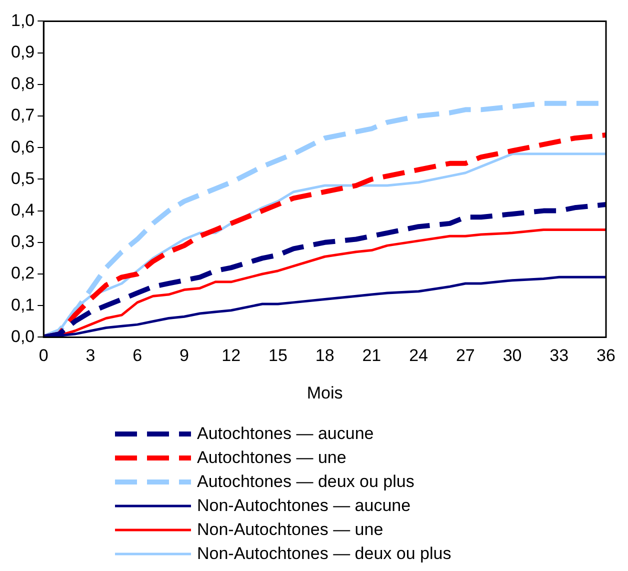  What do you see at coordinates (559, 356) in the screenshot?
I see `x-tick-label: 33` at bounding box center [559, 356].